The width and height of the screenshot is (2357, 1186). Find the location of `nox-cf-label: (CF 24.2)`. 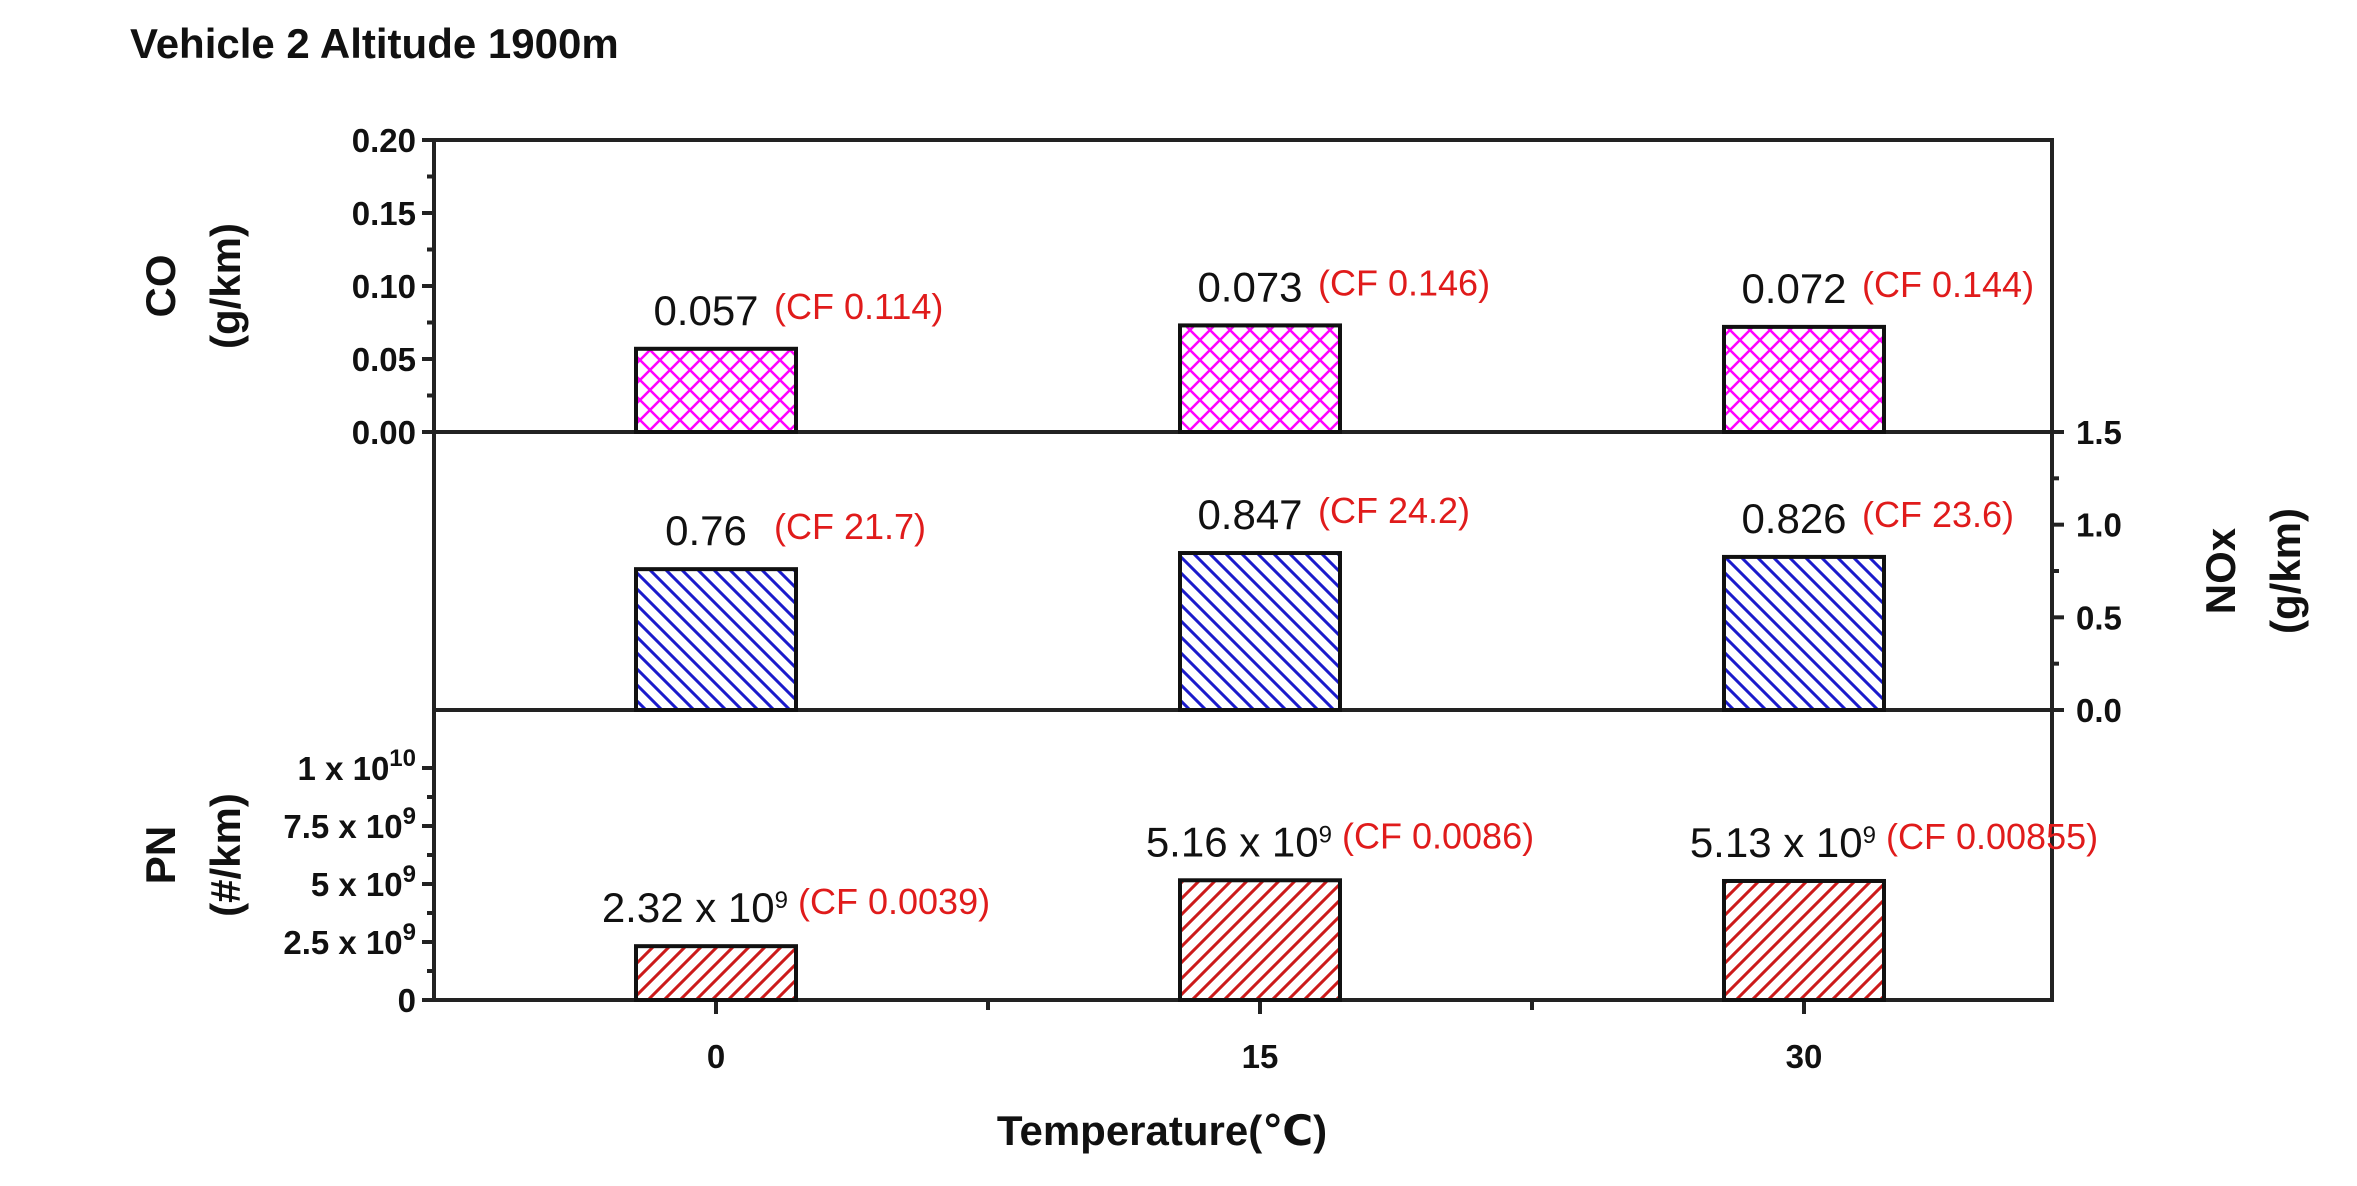

nox-cf-label: (CF 24.2) is located at coordinates (1394, 510).